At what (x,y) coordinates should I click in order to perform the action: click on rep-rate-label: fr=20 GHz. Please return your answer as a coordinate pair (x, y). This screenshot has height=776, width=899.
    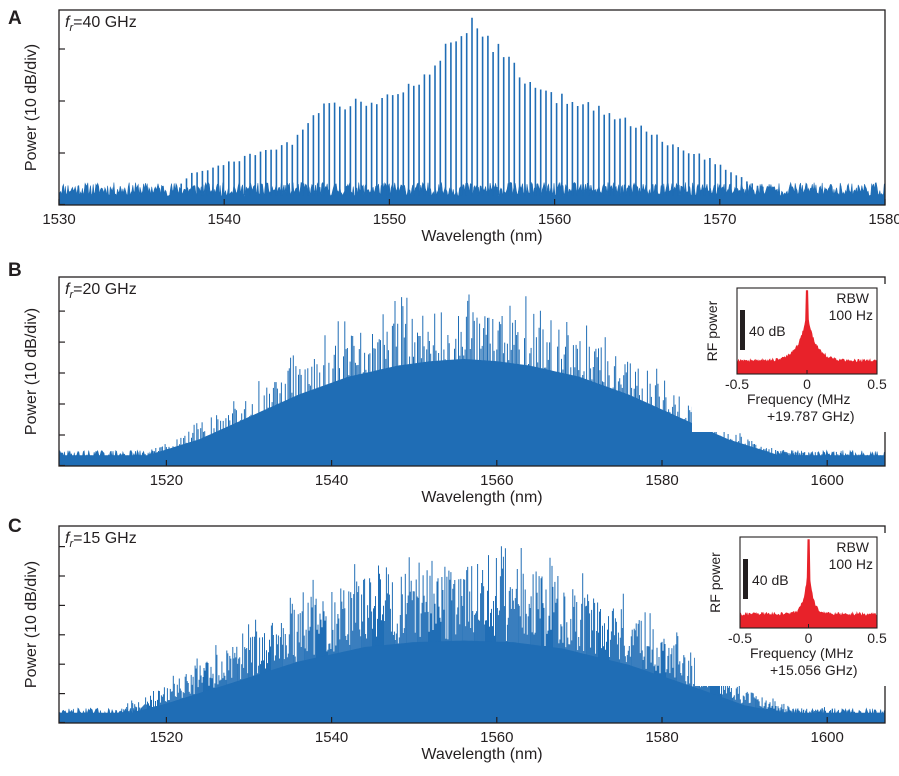
    Looking at the image, I should click on (101, 291).